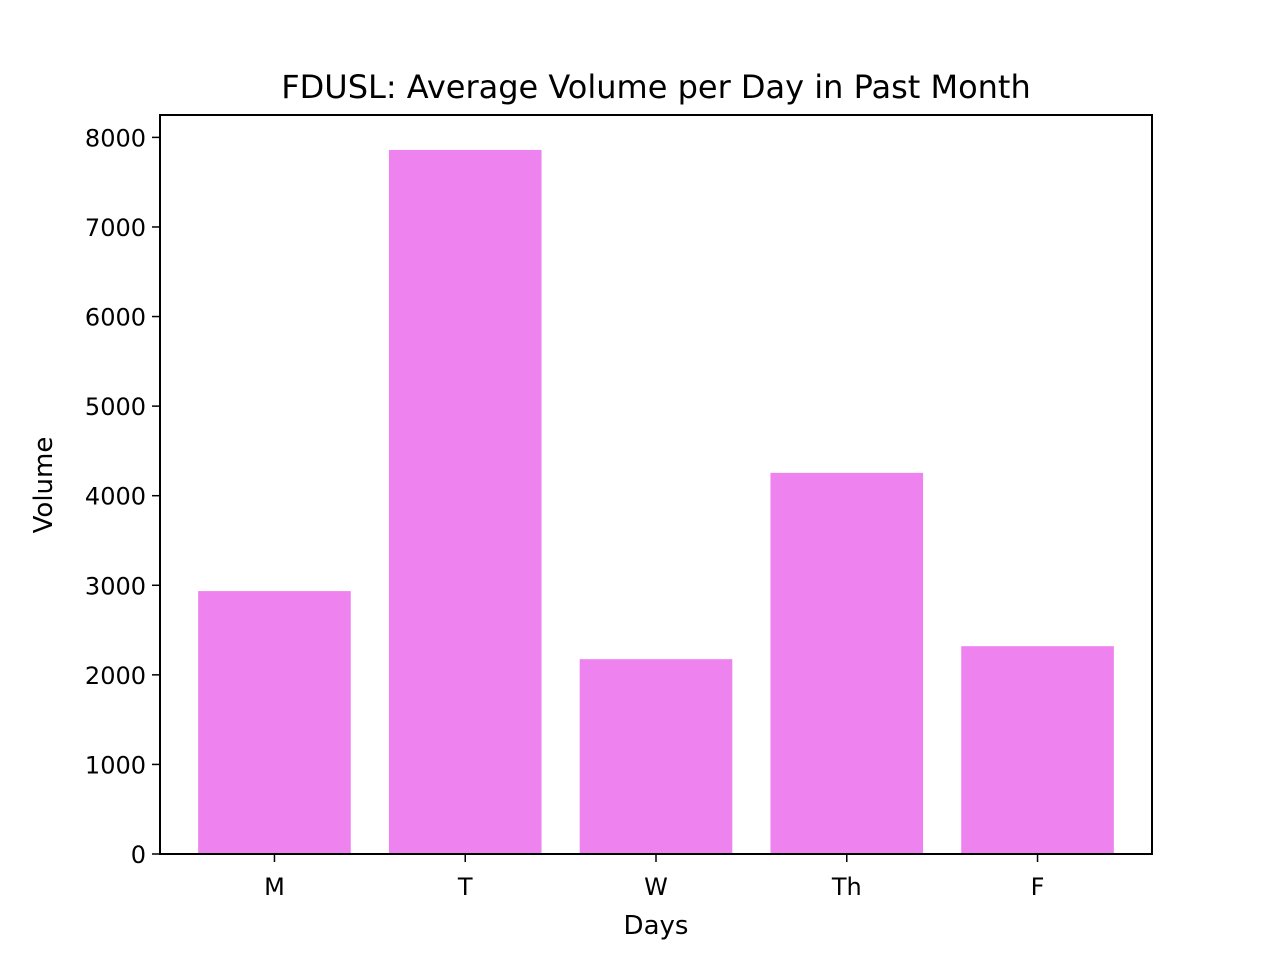 This screenshot has height=960, width=1280. I want to click on x-axis-label: Days, so click(656, 926).